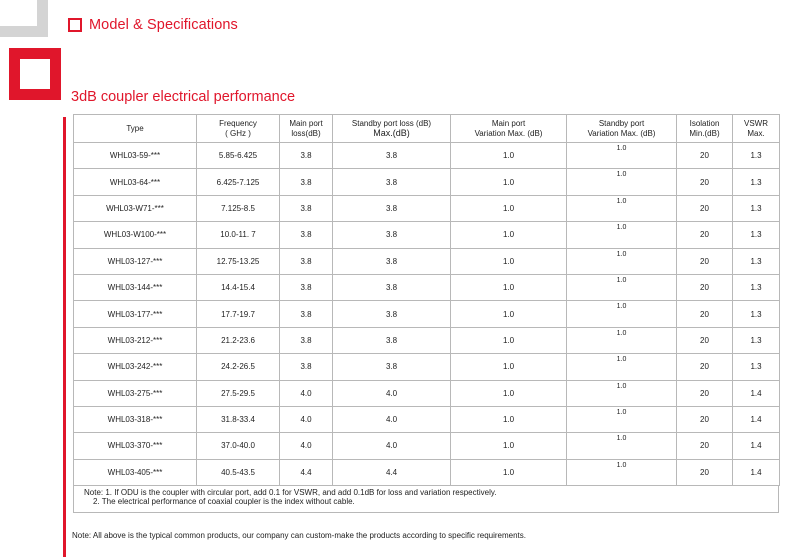 The height and width of the screenshot is (557, 796). I want to click on cell-main-loss: 4.4, so click(306, 472).